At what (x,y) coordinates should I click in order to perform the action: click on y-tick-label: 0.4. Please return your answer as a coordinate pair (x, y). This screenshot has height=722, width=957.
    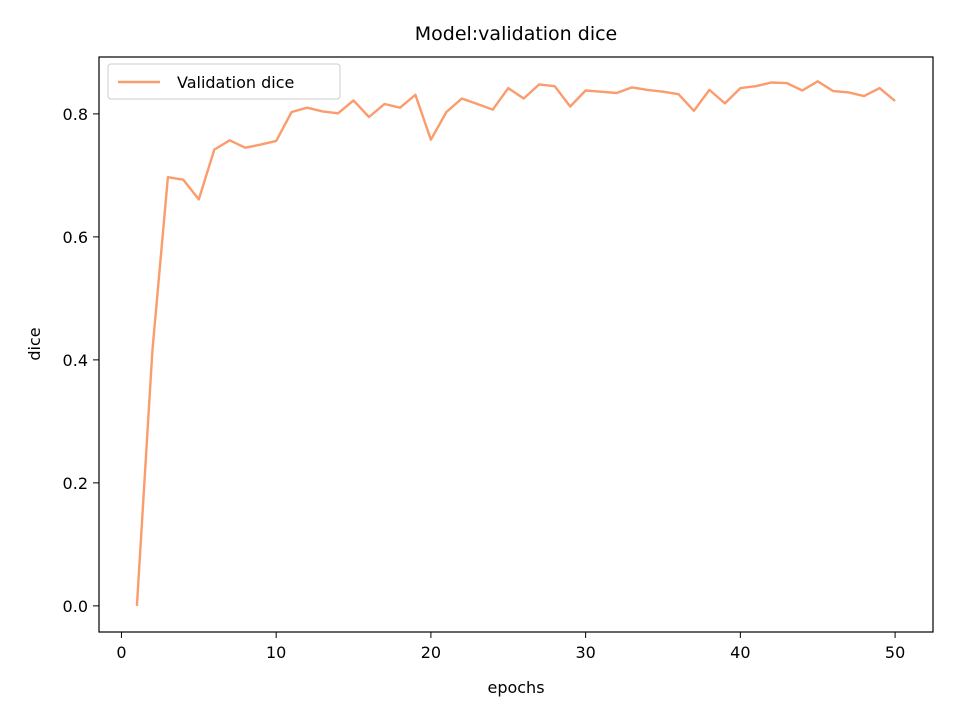
    Looking at the image, I should click on (75, 360).